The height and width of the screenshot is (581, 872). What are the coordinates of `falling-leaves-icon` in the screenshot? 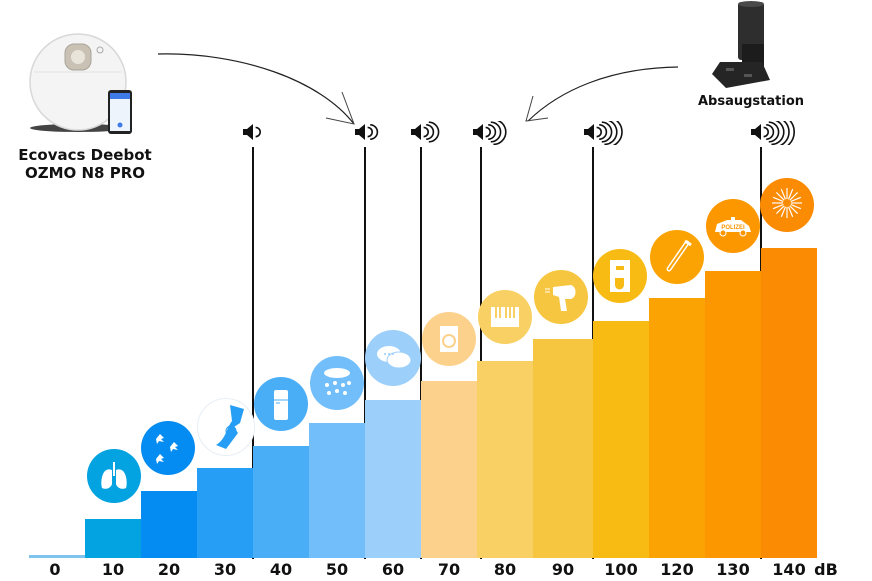 It's located at (168, 448).